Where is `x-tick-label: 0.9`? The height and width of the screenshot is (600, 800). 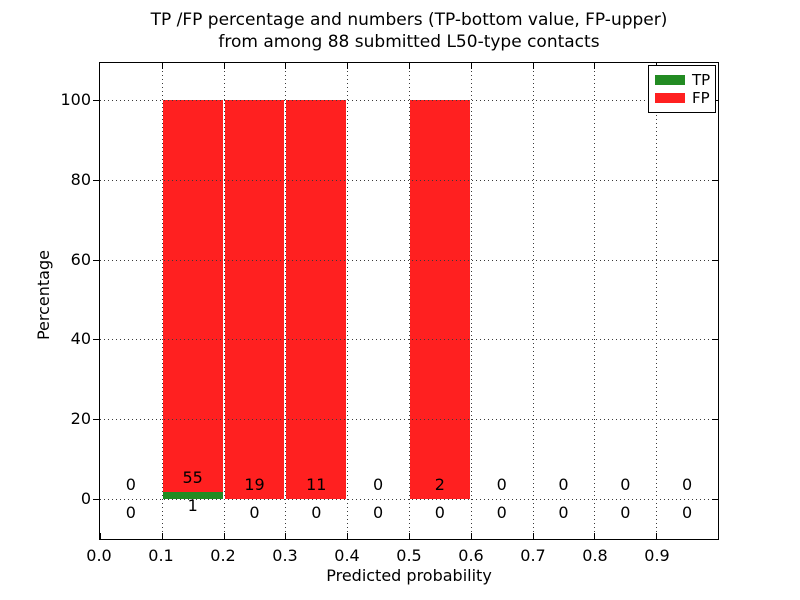
x-tick-label: 0.9 is located at coordinates (657, 555).